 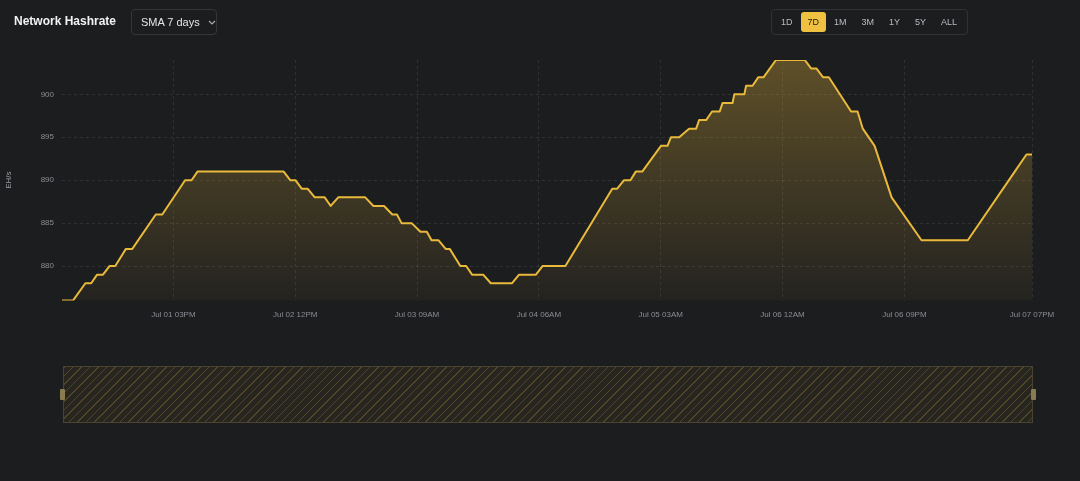 I want to click on text: 1M, so click(x=840, y=22).